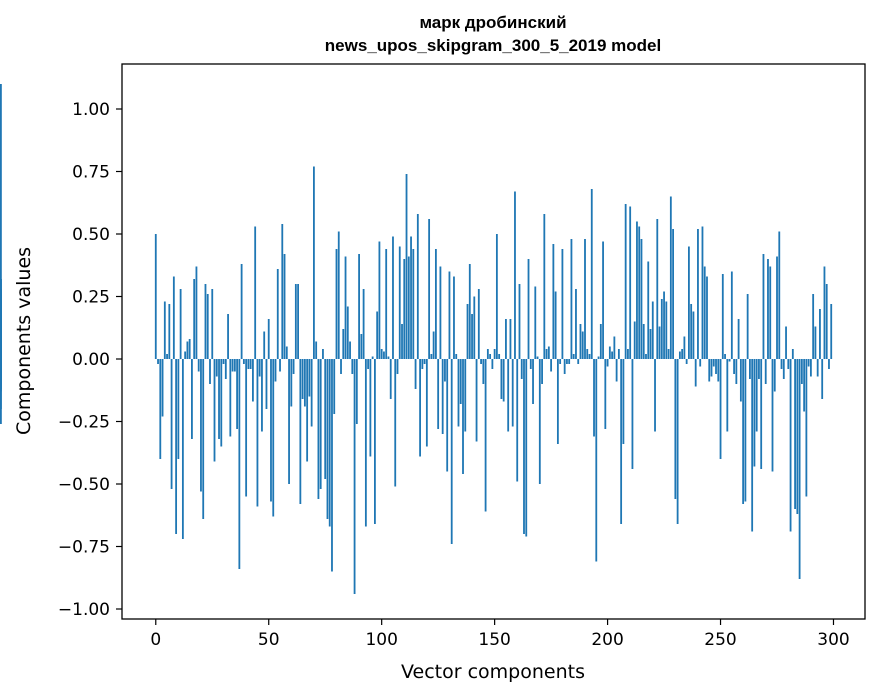 The image size is (880, 696). Describe the element at coordinates (84, 485) in the screenshot. I see `y-tick-label: −0.50` at that location.